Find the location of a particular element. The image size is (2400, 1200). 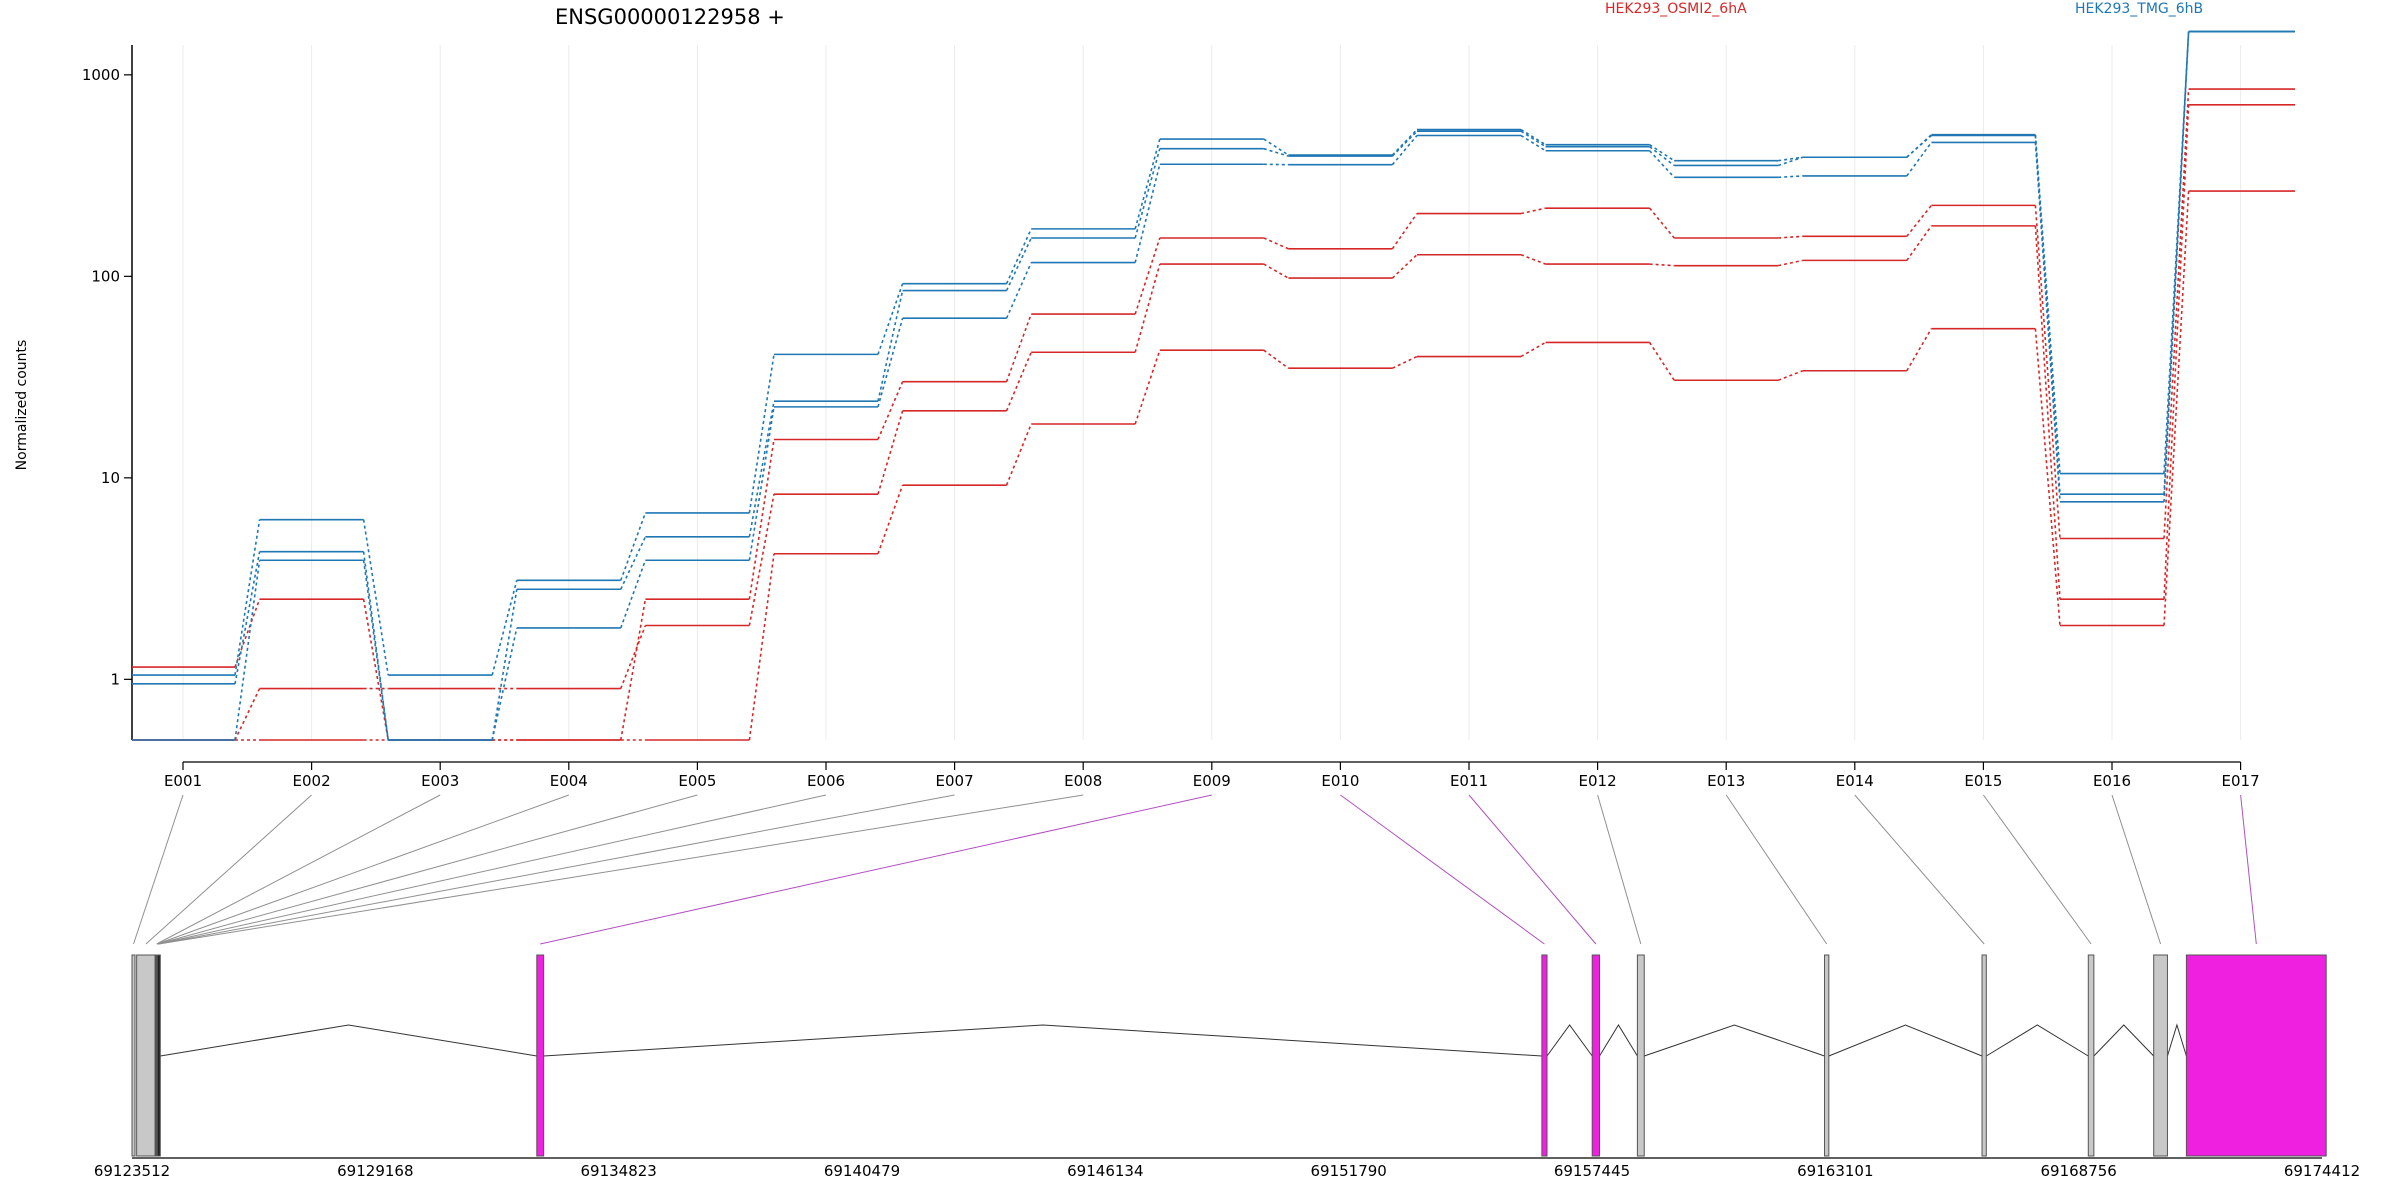

x-tick-label: E016 is located at coordinates (2112, 781).